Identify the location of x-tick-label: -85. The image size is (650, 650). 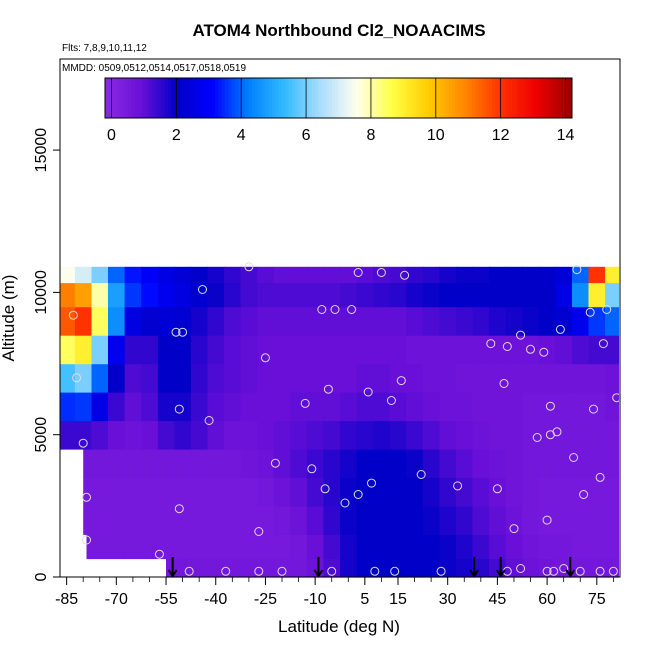
(66, 599).